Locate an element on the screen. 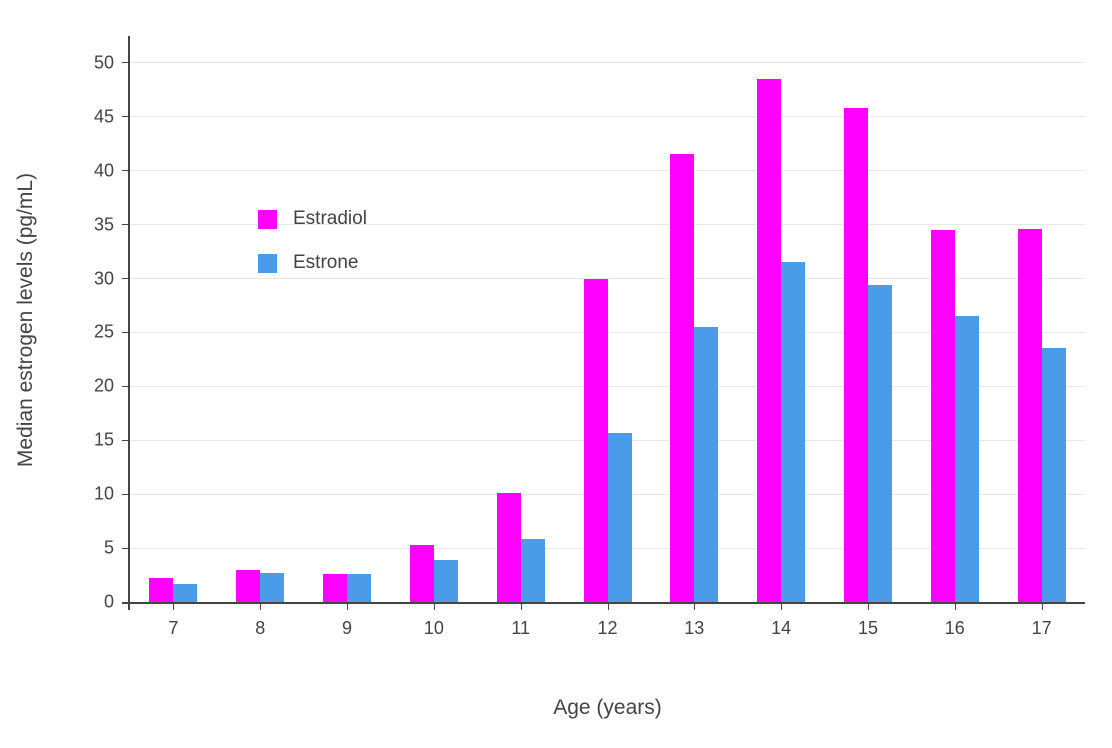  y-axis-title: Median estrogen levels (pg/mL) is located at coordinates (25, 320).